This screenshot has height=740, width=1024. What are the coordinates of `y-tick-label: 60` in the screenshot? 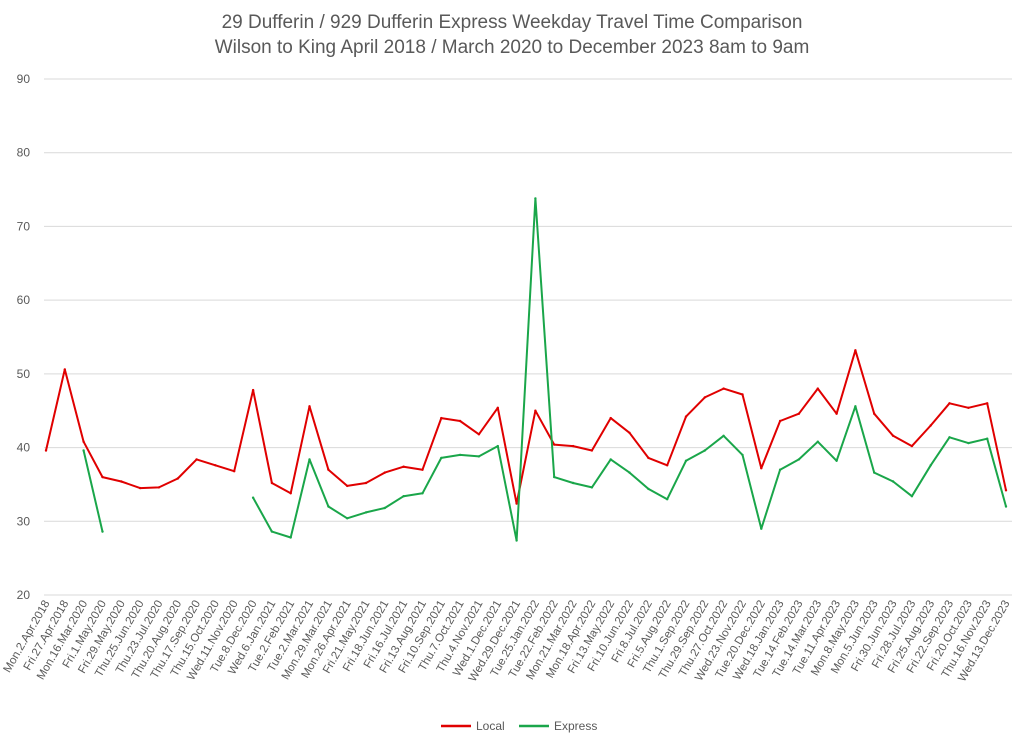 It's located at (24, 300).